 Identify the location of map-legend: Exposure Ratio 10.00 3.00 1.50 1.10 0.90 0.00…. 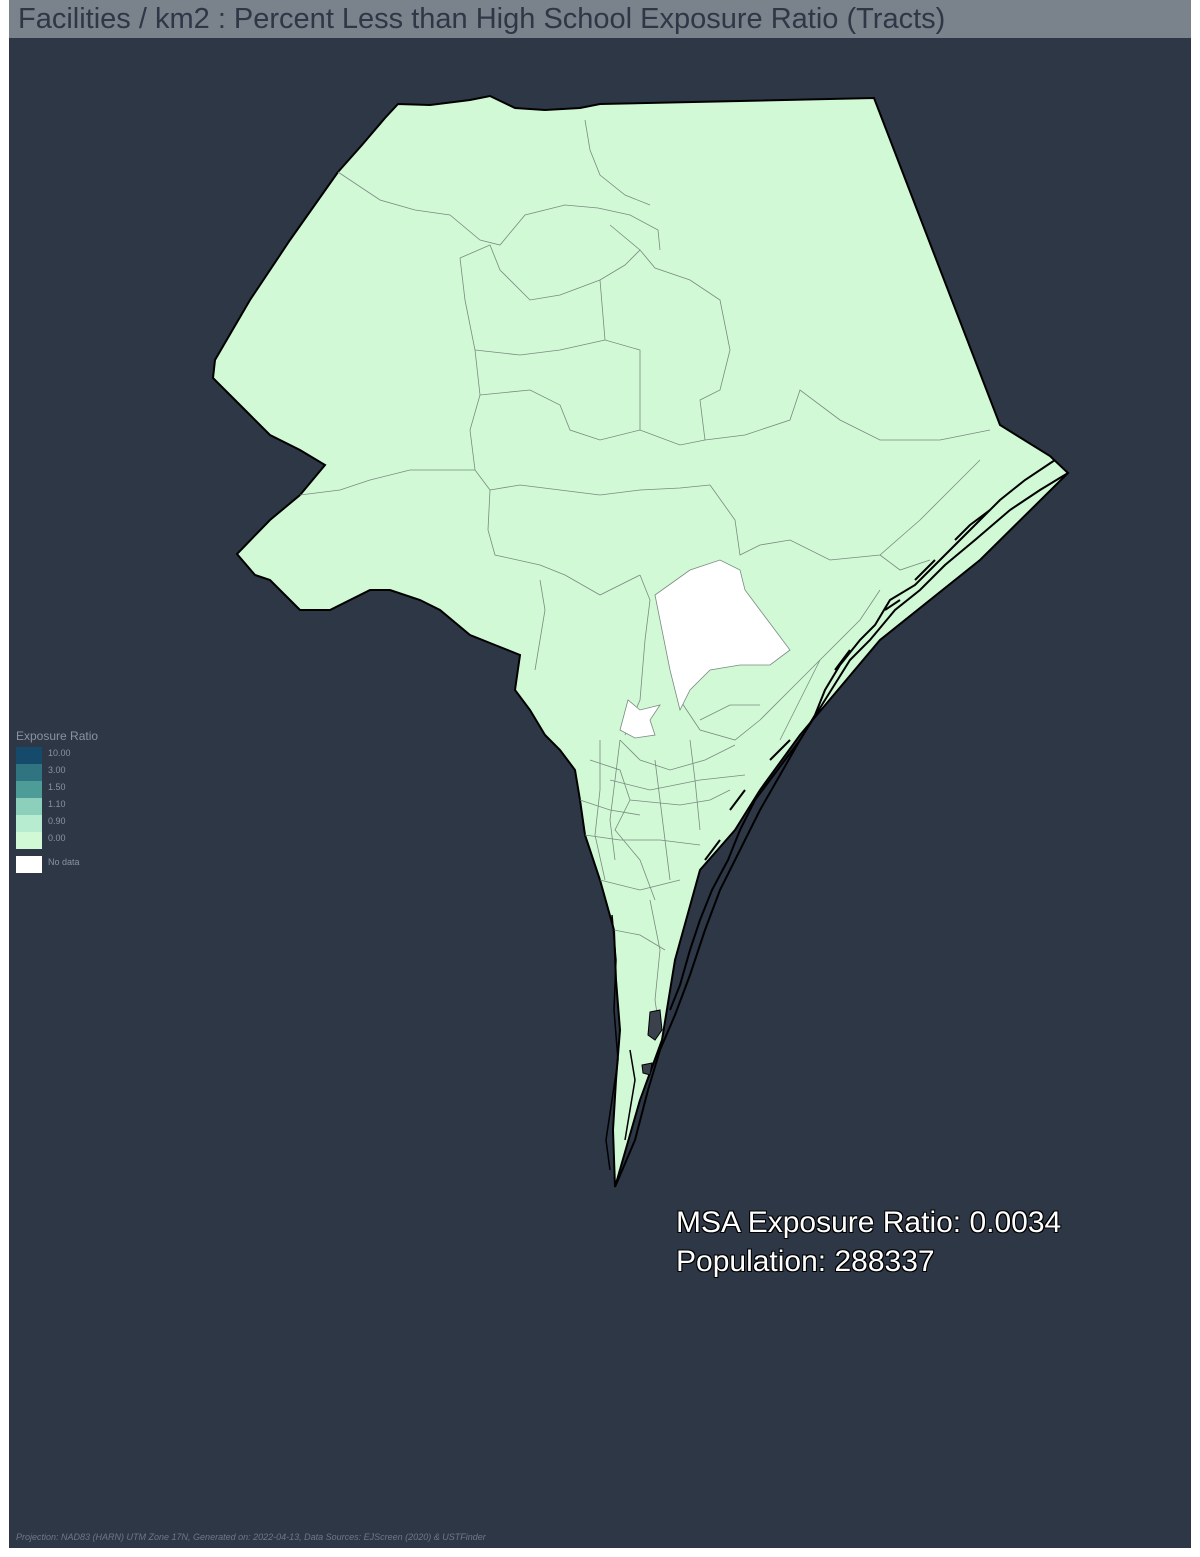
(57, 801).